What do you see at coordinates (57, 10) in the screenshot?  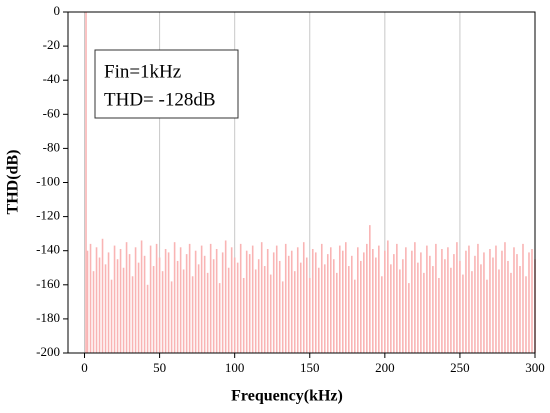 I see `y-tick-label: 0` at bounding box center [57, 10].